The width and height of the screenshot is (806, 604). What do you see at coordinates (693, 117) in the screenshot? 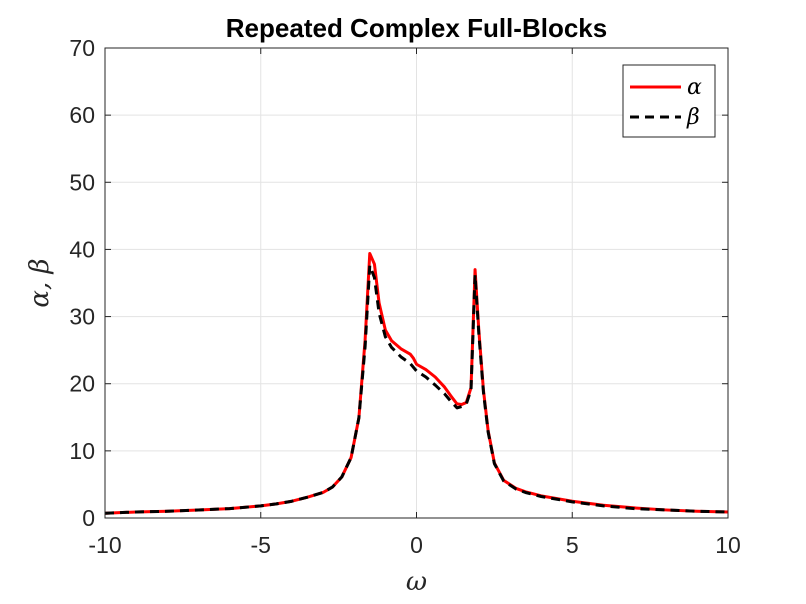
I see `legend-label: β` at bounding box center [693, 117].